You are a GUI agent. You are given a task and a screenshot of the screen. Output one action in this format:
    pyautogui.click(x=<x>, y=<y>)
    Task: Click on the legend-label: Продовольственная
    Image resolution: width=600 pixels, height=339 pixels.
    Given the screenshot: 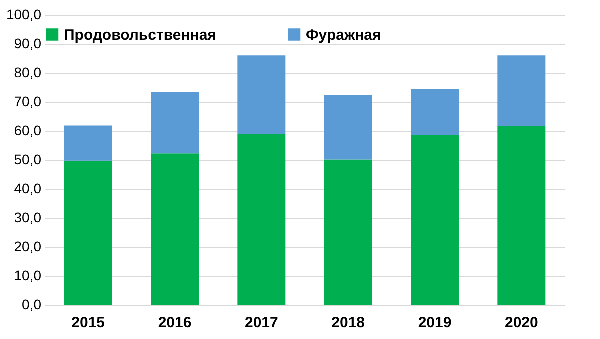 What is the action you would take?
    pyautogui.click(x=140, y=35)
    